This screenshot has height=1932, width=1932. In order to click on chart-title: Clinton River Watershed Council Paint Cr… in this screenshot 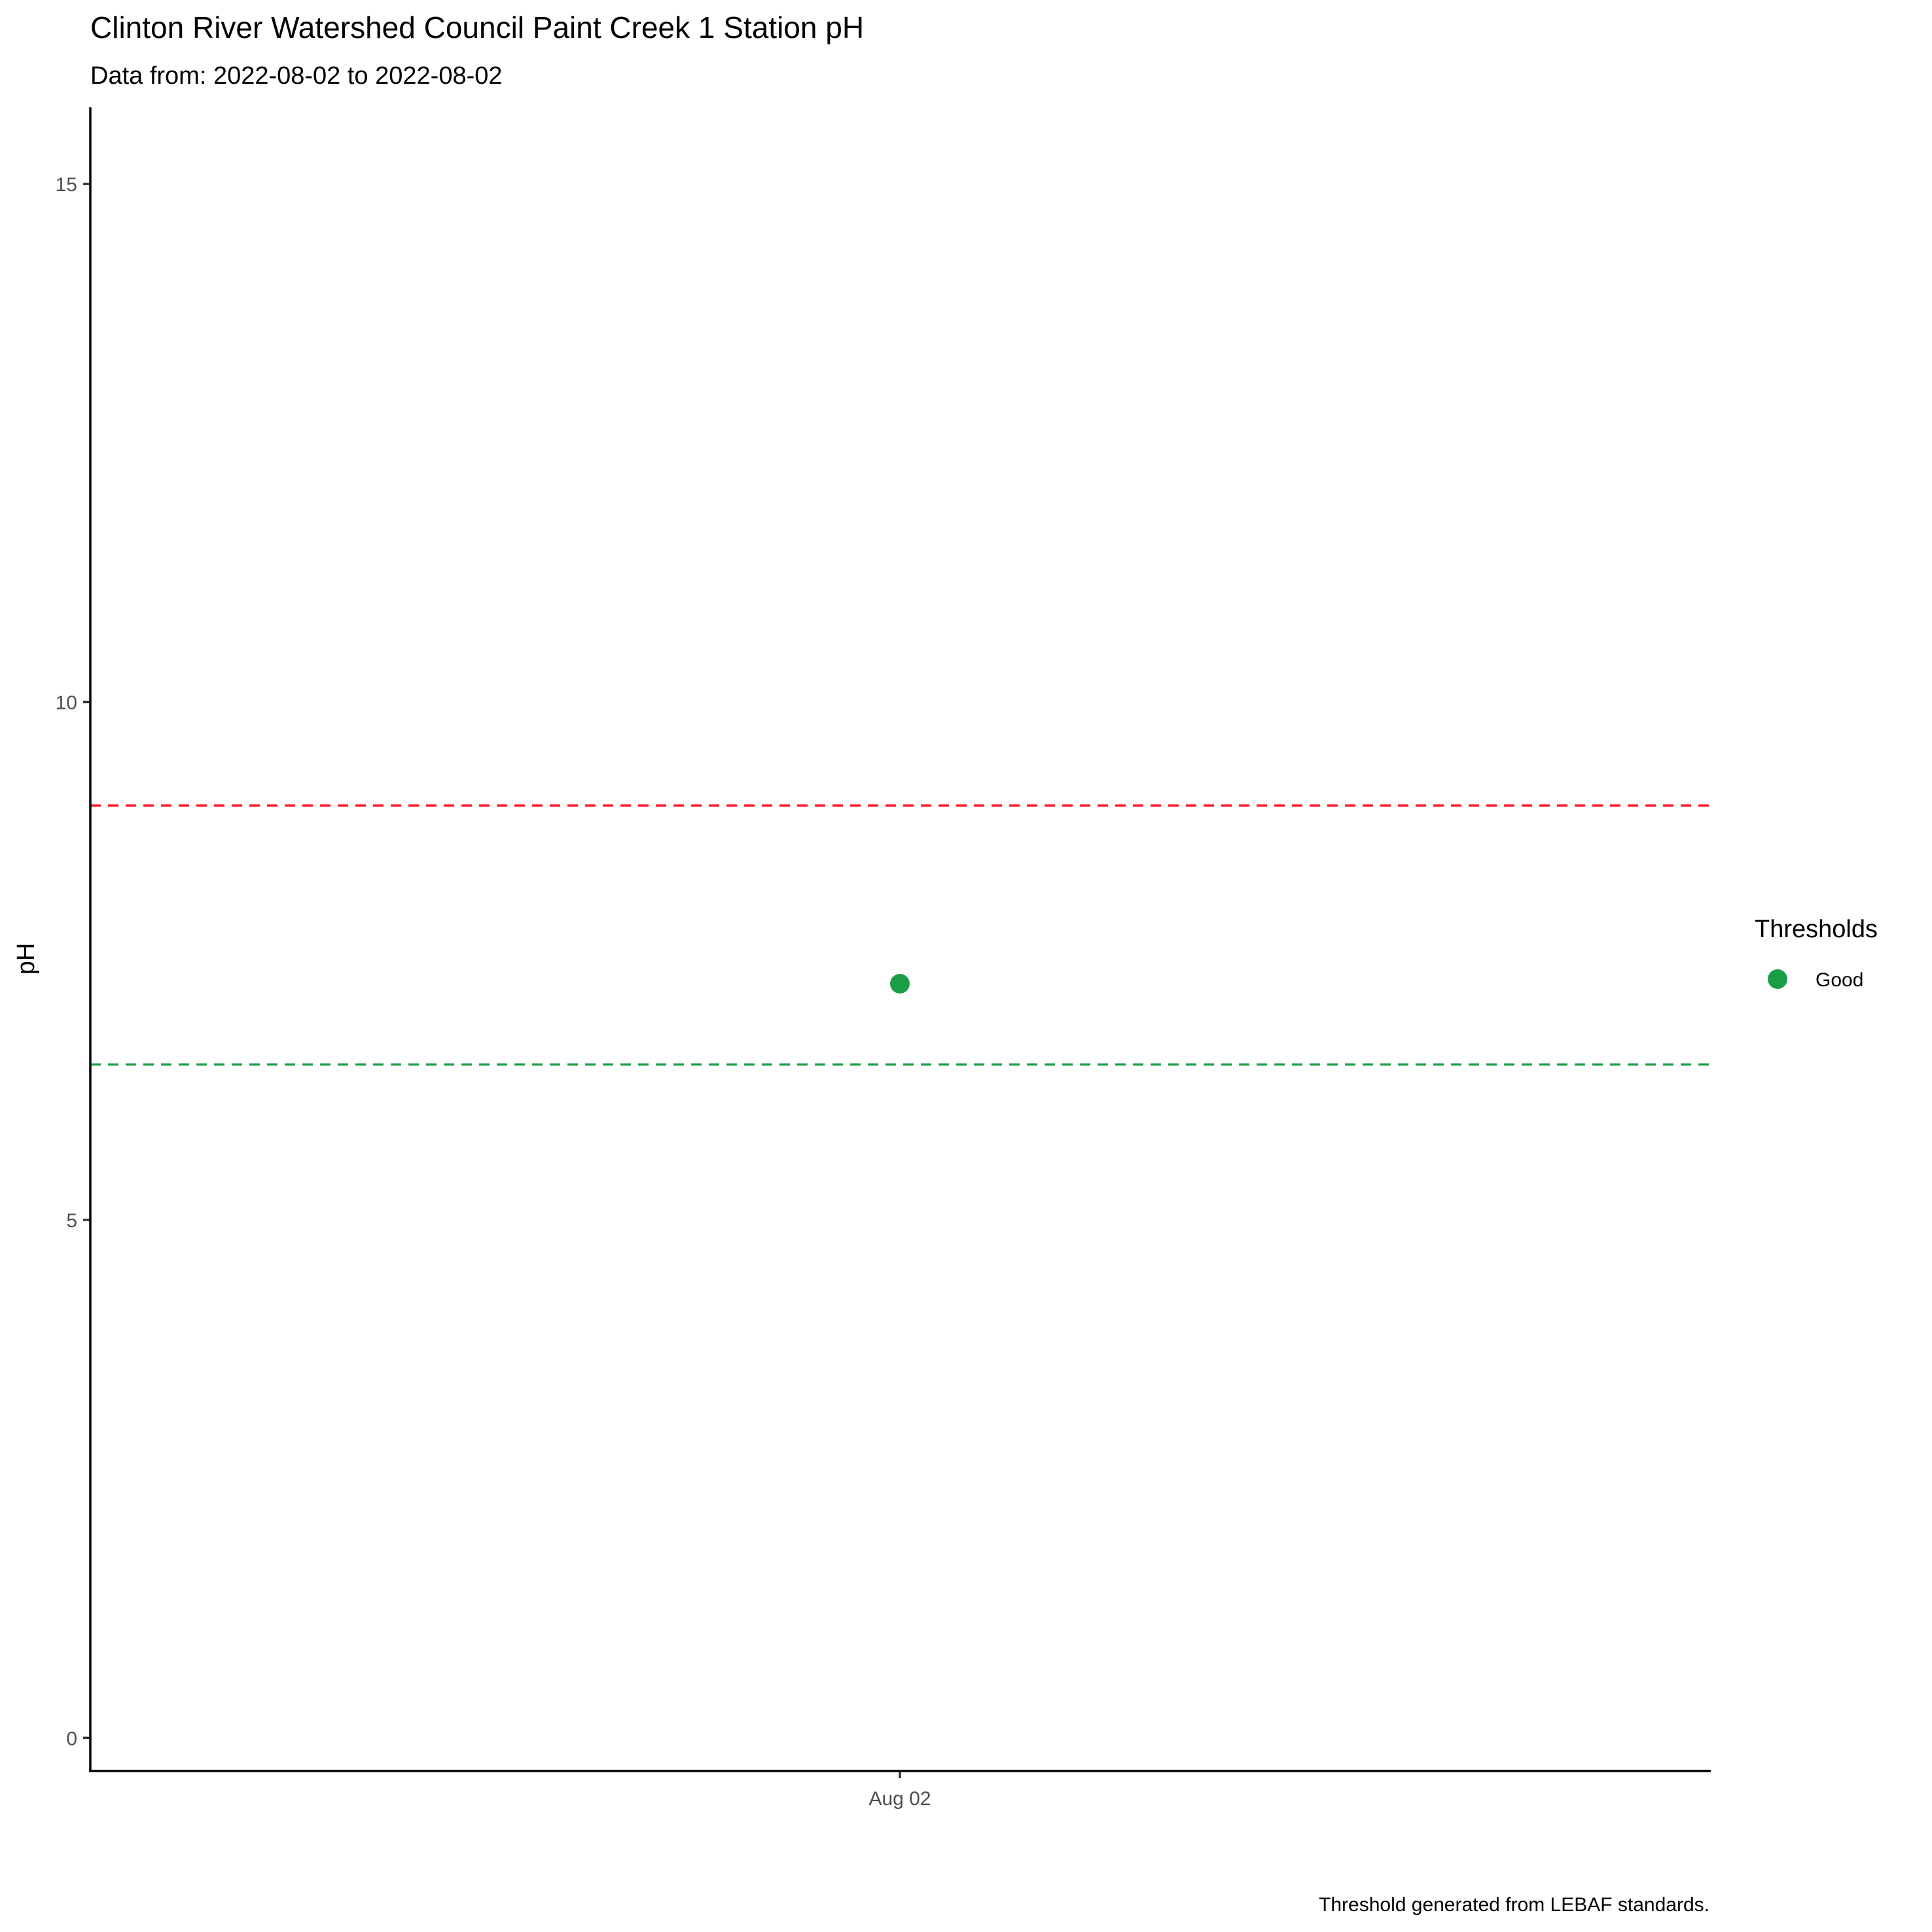, I will do `click(477, 27)`.